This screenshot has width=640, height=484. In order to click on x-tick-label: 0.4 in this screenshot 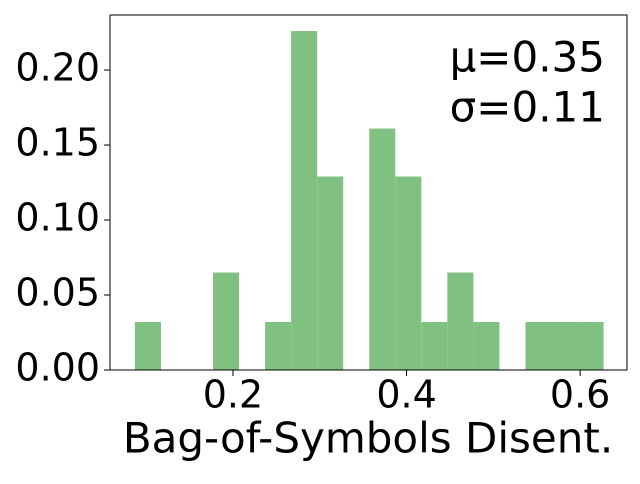, I will do `click(406, 395)`.